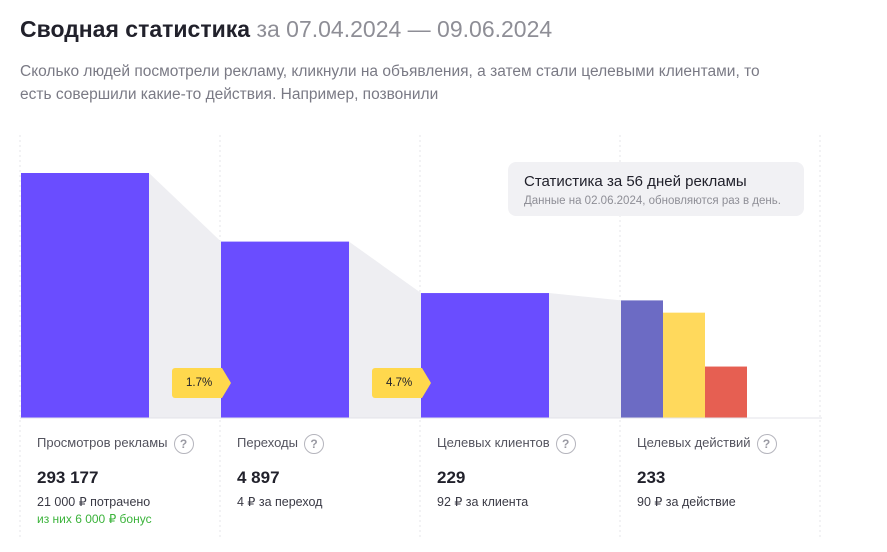 The image size is (887, 552). I want to click on conversion-badge-2: 4.7%, so click(401, 383).